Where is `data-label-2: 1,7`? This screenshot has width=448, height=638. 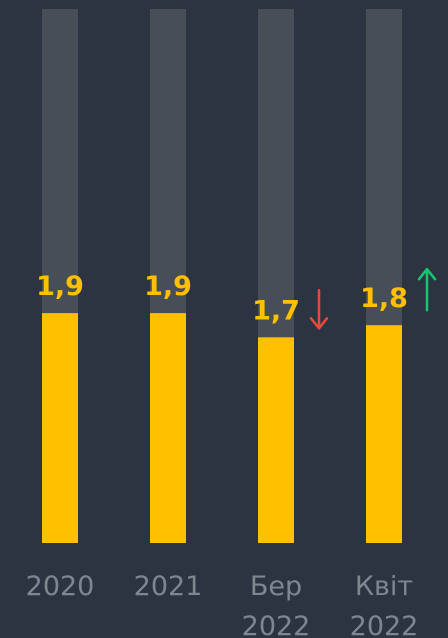
data-label-2: 1,7 is located at coordinates (276, 310).